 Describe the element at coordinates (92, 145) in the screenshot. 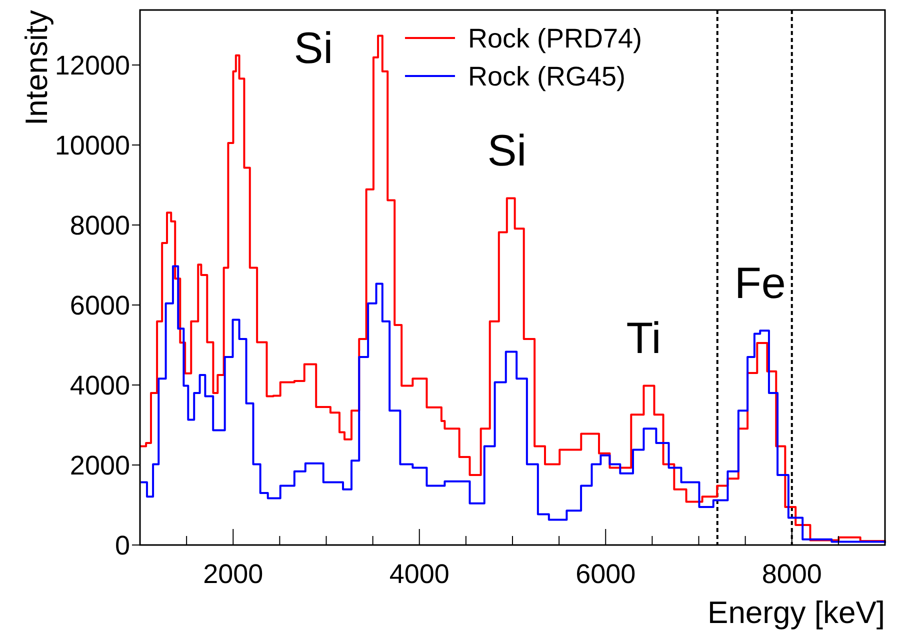

I see `y-tick-label: 10000` at that location.